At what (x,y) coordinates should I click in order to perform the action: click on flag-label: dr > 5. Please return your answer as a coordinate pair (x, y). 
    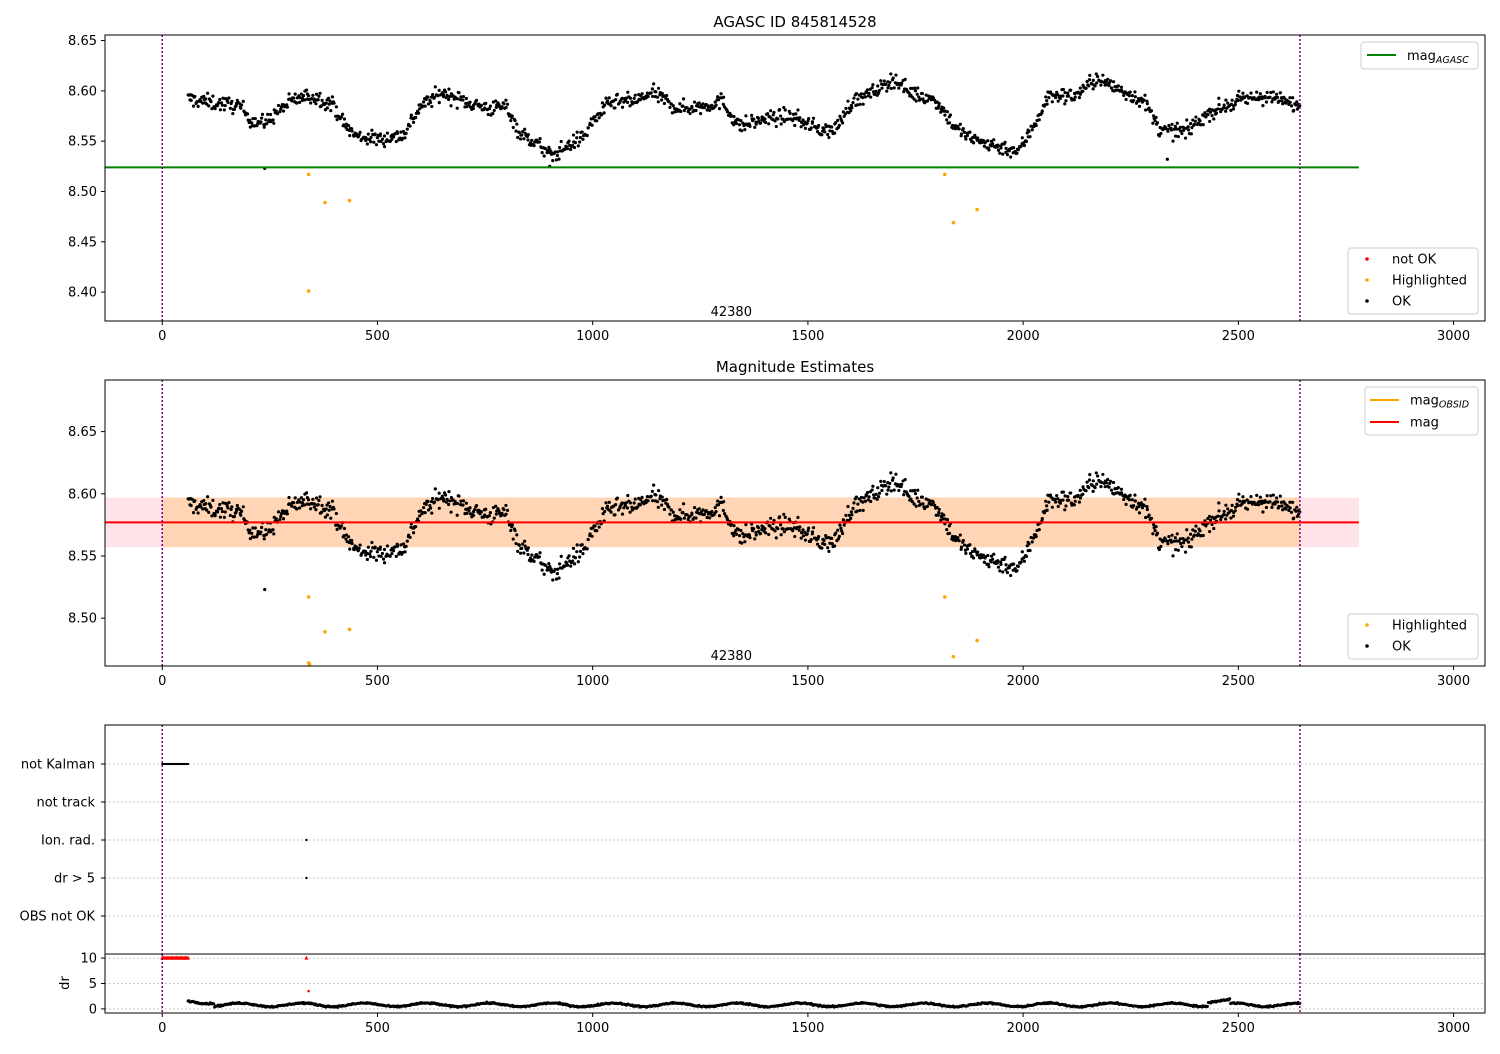
    Looking at the image, I should click on (74, 879).